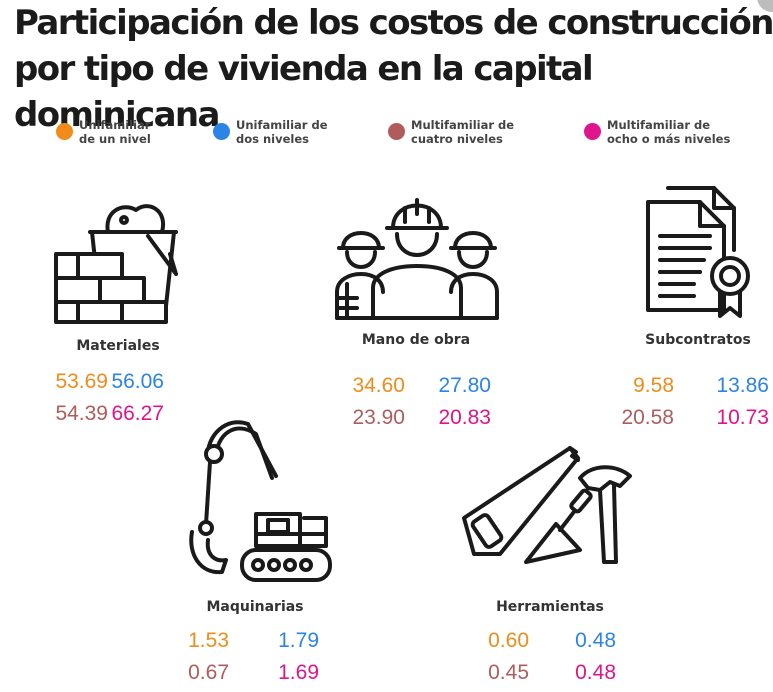  What do you see at coordinates (669, 139) in the screenshot?
I see `legend-label: ocho o más niveles` at bounding box center [669, 139].